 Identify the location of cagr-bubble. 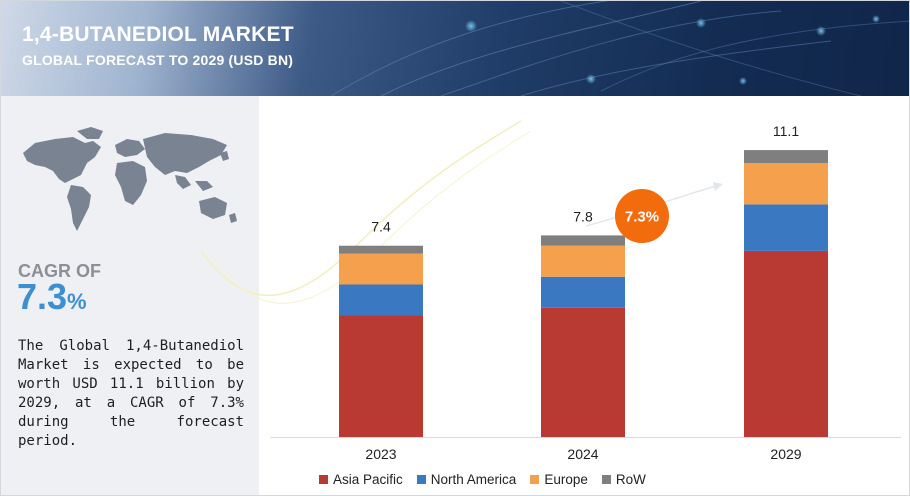
(642, 216).